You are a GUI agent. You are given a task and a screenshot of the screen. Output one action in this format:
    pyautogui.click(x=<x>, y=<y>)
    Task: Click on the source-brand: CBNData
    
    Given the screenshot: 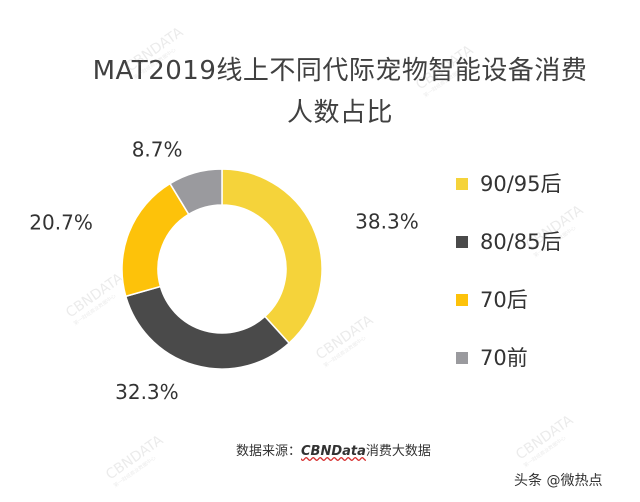 What is the action you would take?
    pyautogui.click(x=333, y=451)
    